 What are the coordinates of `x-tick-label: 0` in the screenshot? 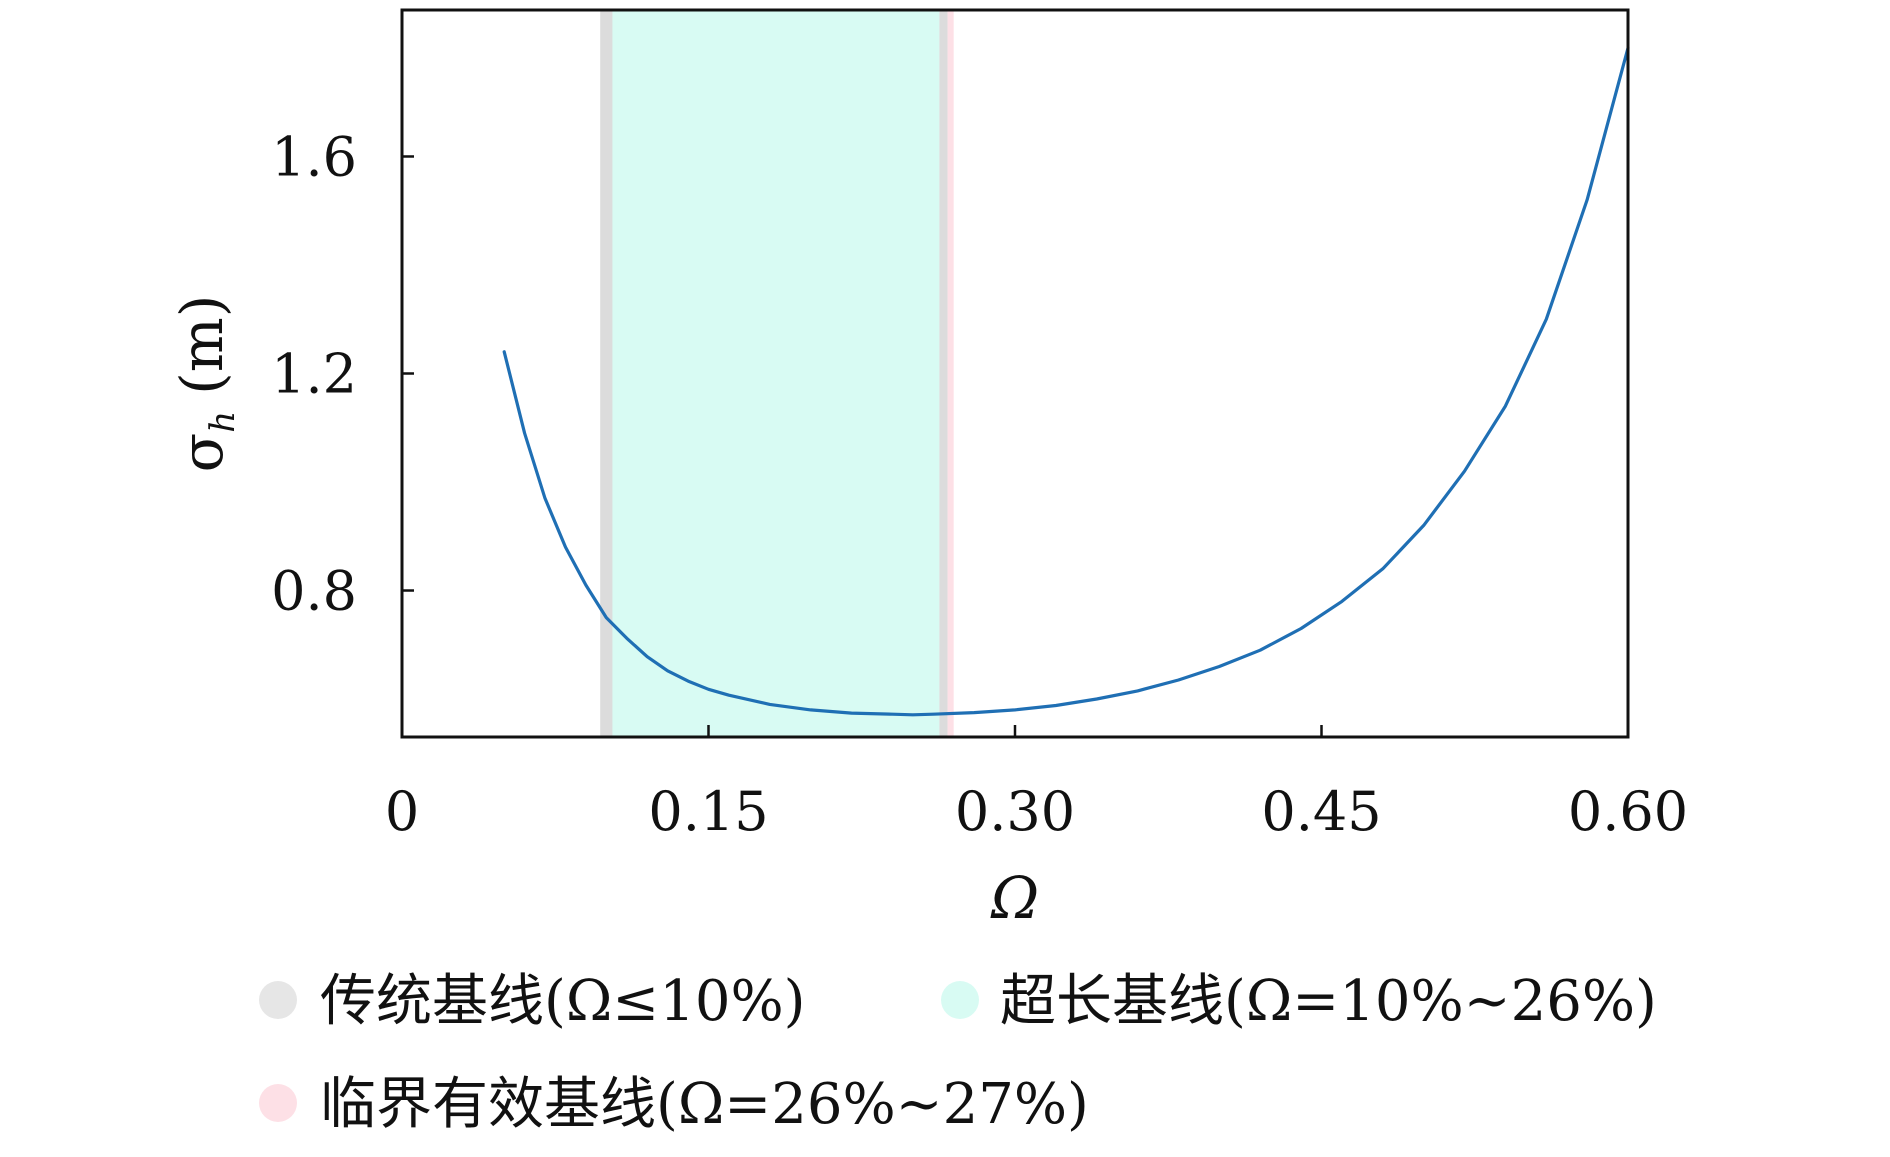 It's located at (402, 811).